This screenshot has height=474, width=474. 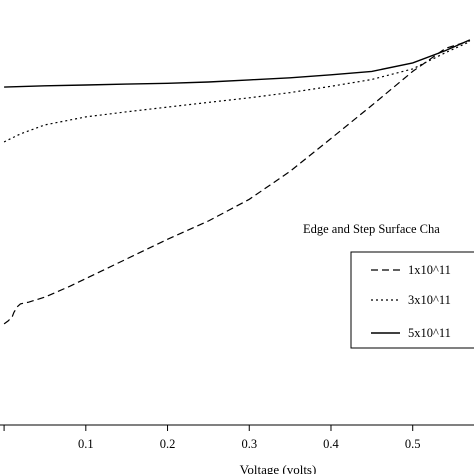 I want to click on legend: 1x10^11 3x10^11 5x10^11, so click(x=411, y=301).